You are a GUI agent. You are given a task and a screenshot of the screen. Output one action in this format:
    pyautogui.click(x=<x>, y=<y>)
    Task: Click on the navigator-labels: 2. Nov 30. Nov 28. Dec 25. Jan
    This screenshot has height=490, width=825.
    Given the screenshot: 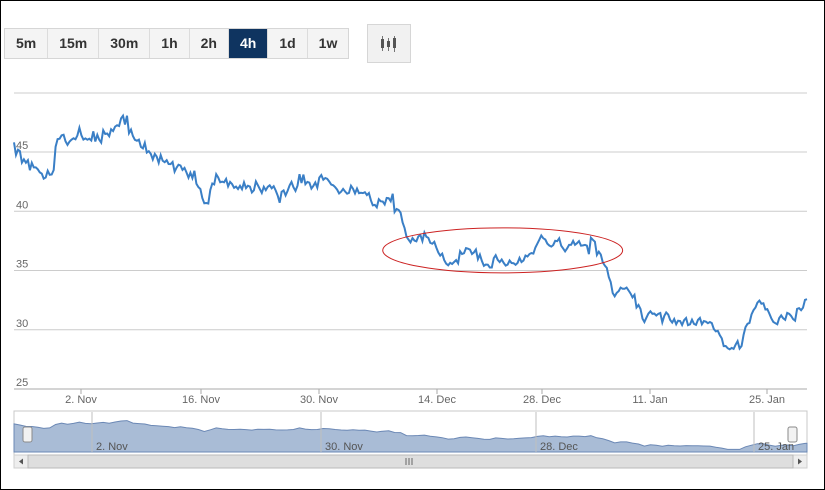 What is the action you would take?
    pyautogui.click(x=442, y=432)
    